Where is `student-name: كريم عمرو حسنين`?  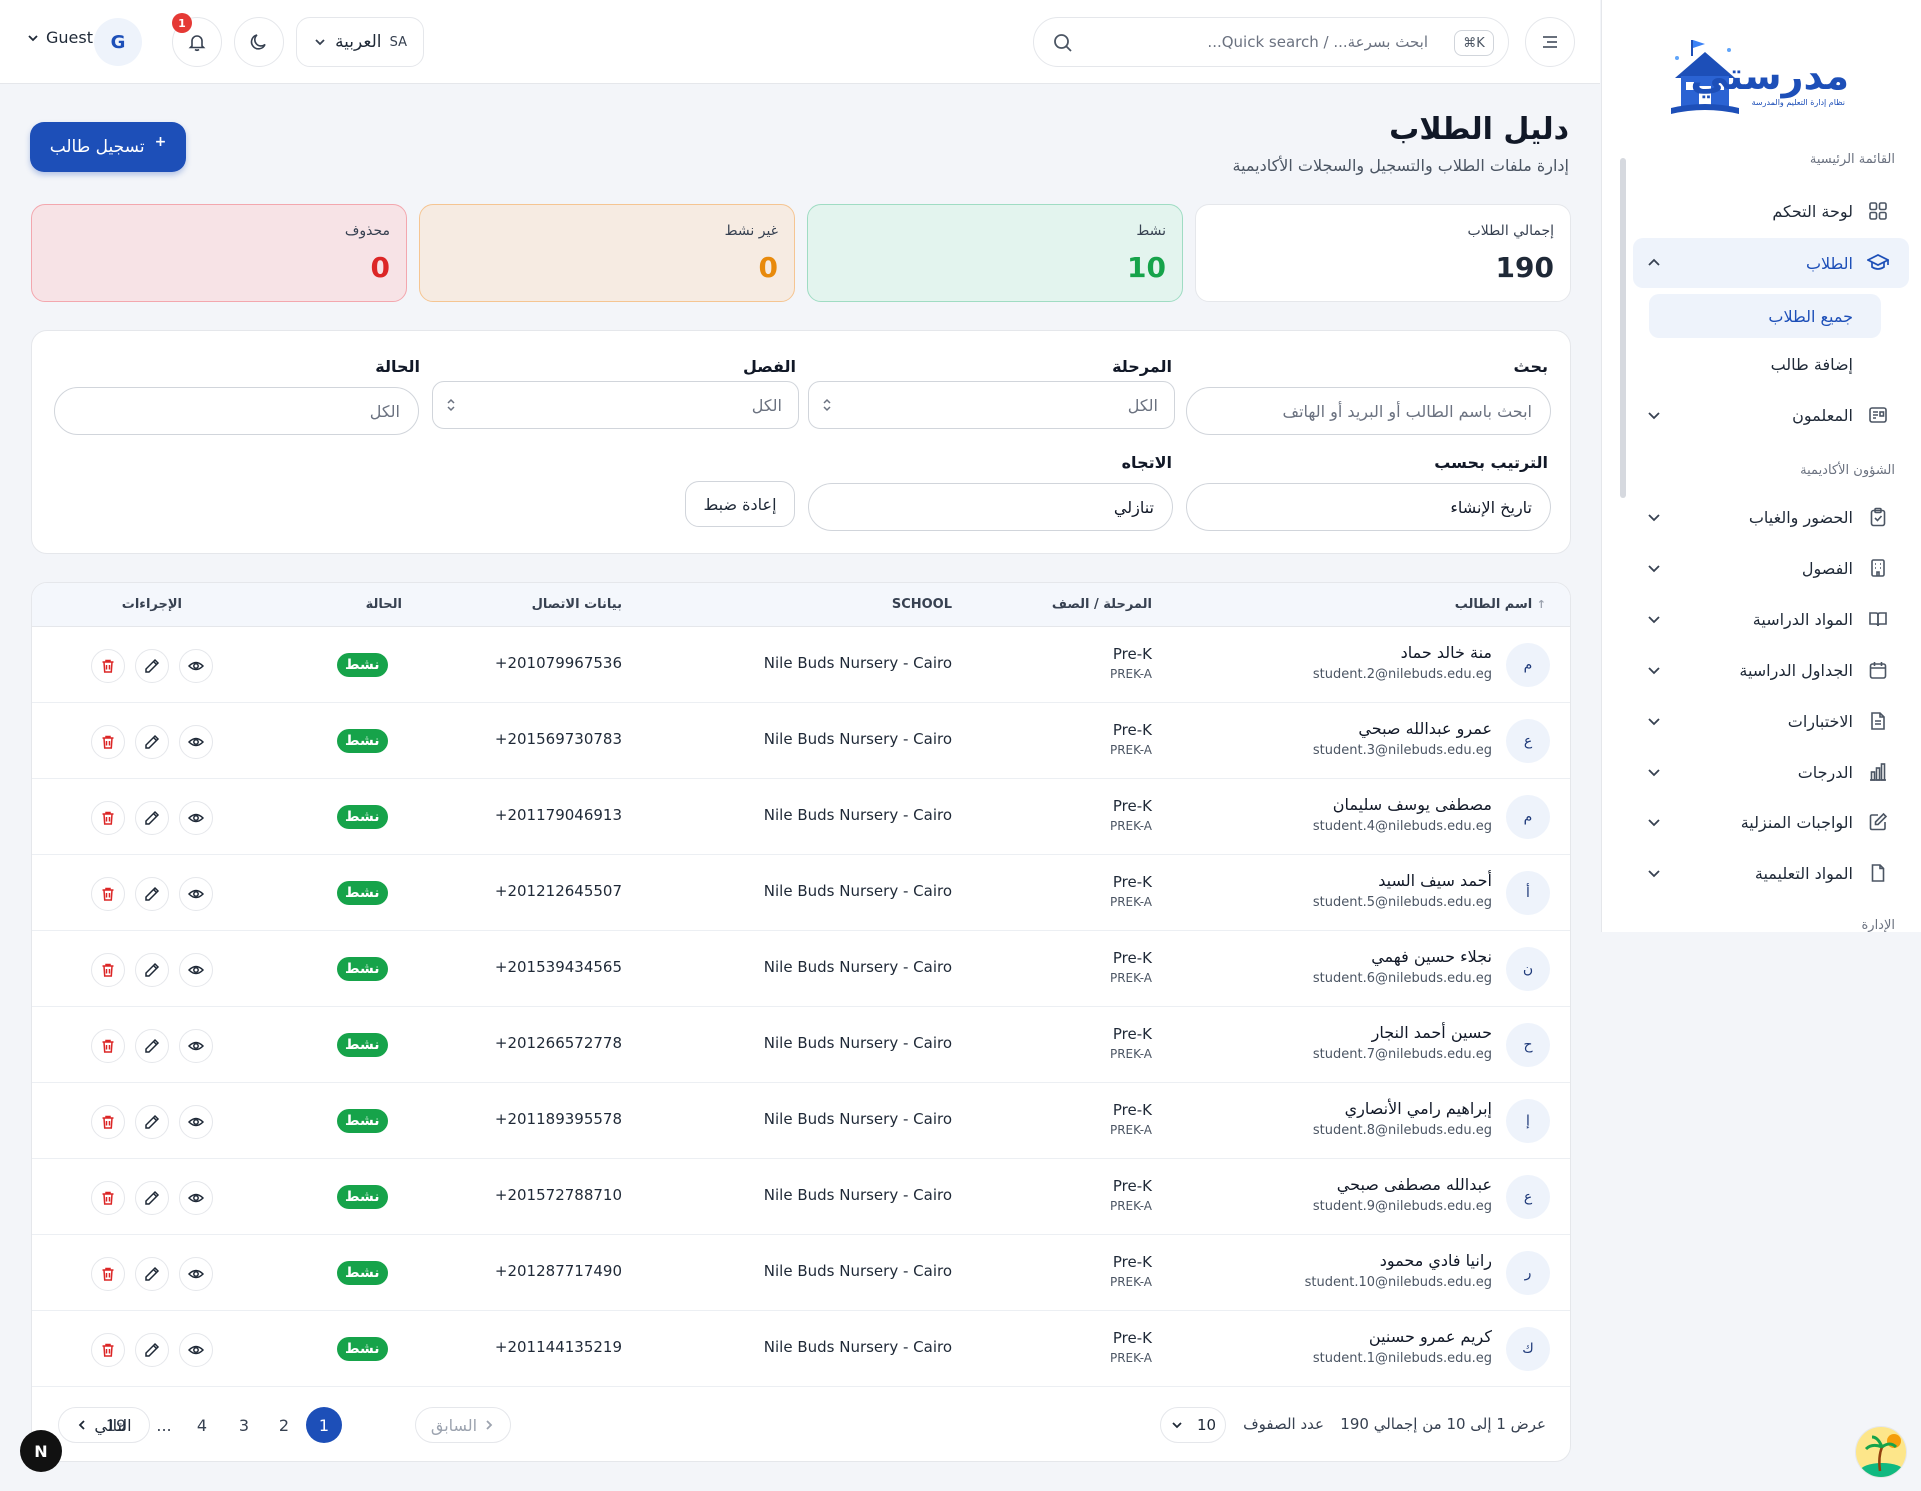 student-name: كريم عمرو حسنين is located at coordinates (1430, 1336).